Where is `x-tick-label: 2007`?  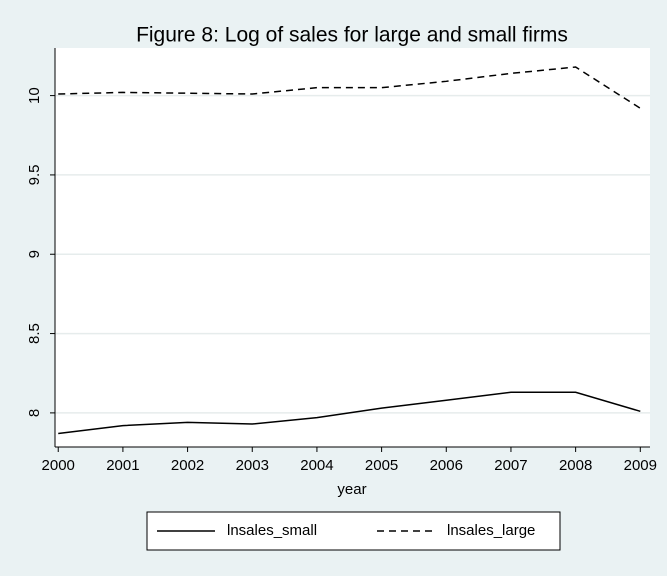
x-tick-label: 2007 is located at coordinates (510, 465).